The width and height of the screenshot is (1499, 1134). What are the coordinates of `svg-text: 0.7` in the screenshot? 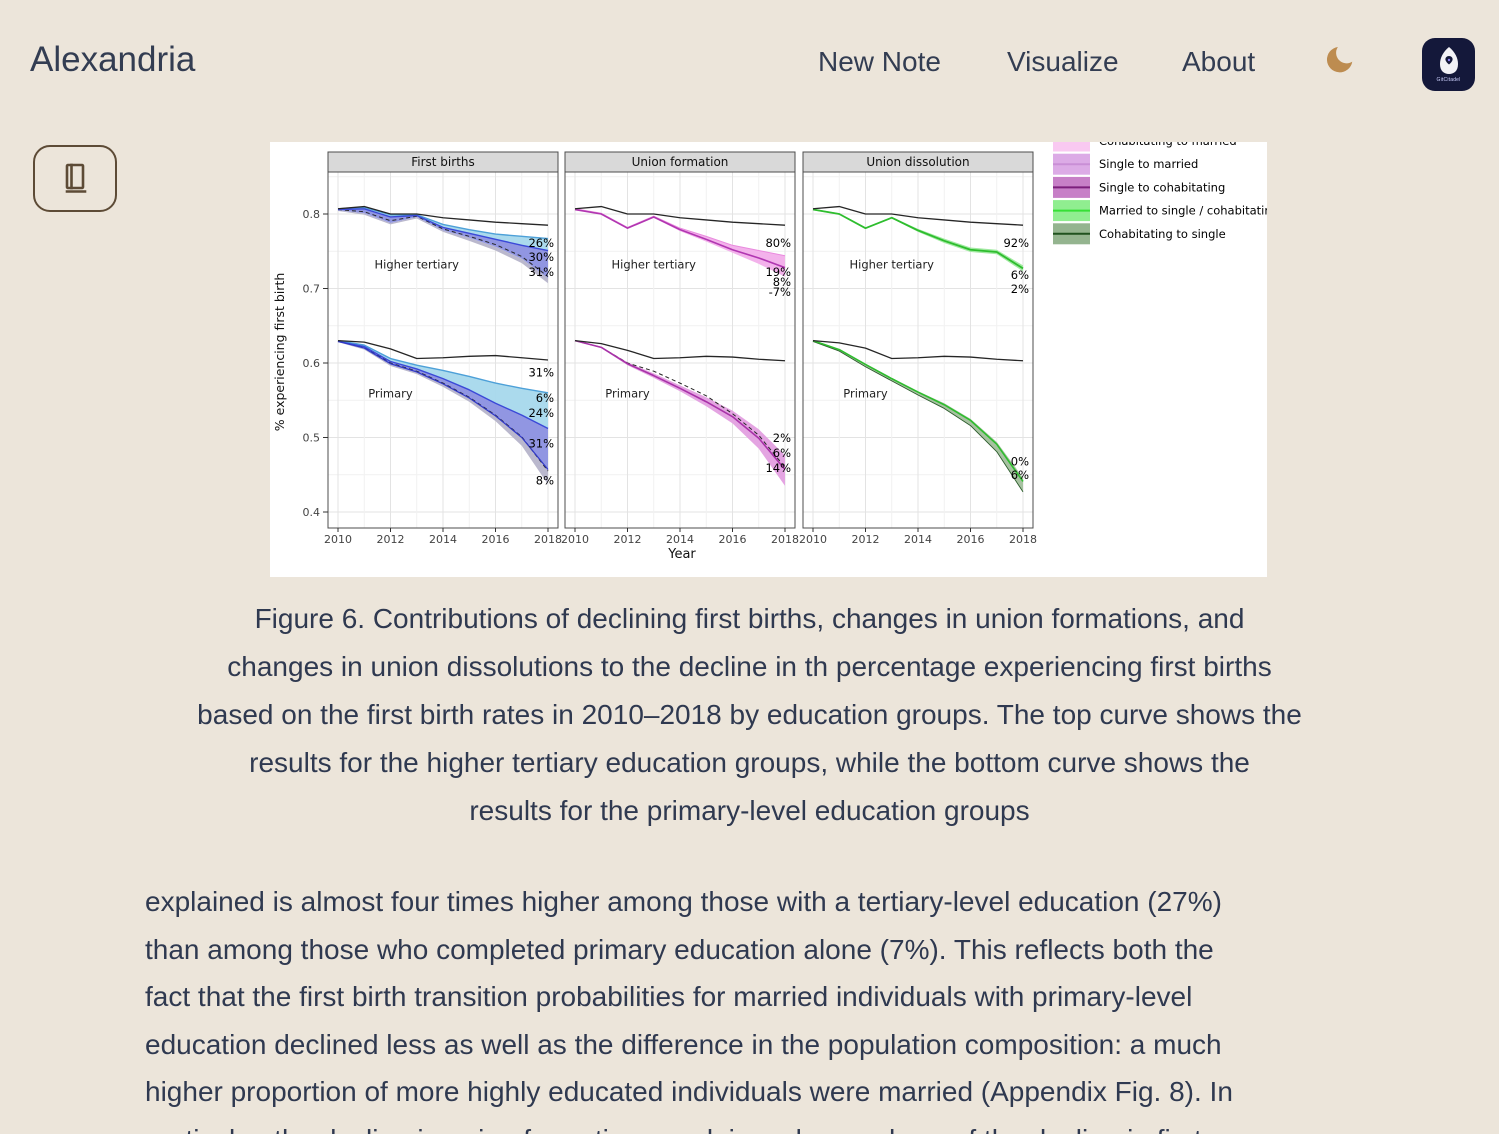 It's located at (312, 289).